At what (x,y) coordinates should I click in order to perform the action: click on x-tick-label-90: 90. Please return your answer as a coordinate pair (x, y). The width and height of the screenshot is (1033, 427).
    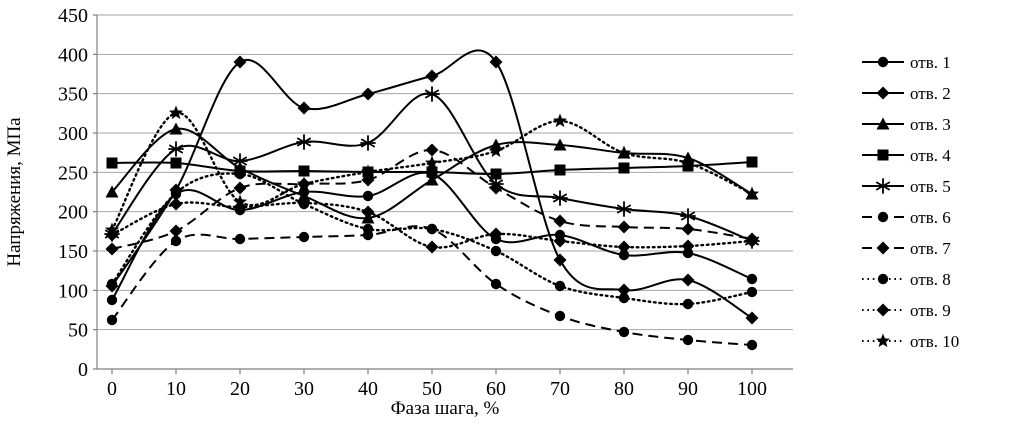
    Looking at the image, I should click on (688, 389).